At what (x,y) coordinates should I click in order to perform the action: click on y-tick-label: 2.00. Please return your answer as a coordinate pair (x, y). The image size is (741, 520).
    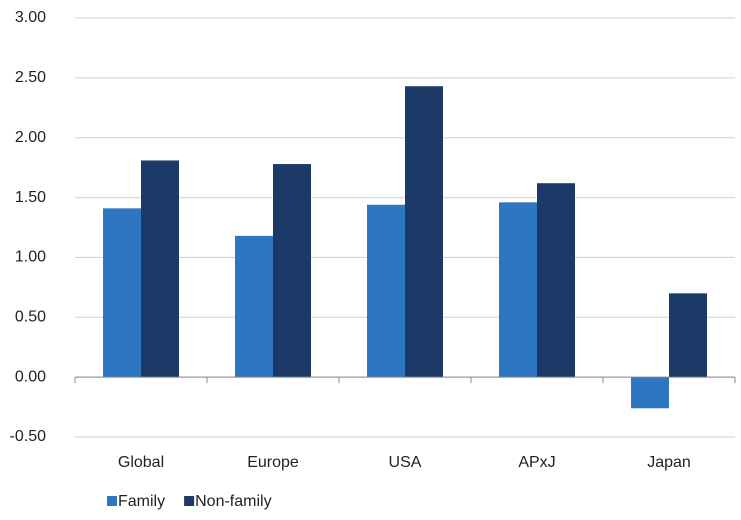
    Looking at the image, I should click on (30, 137).